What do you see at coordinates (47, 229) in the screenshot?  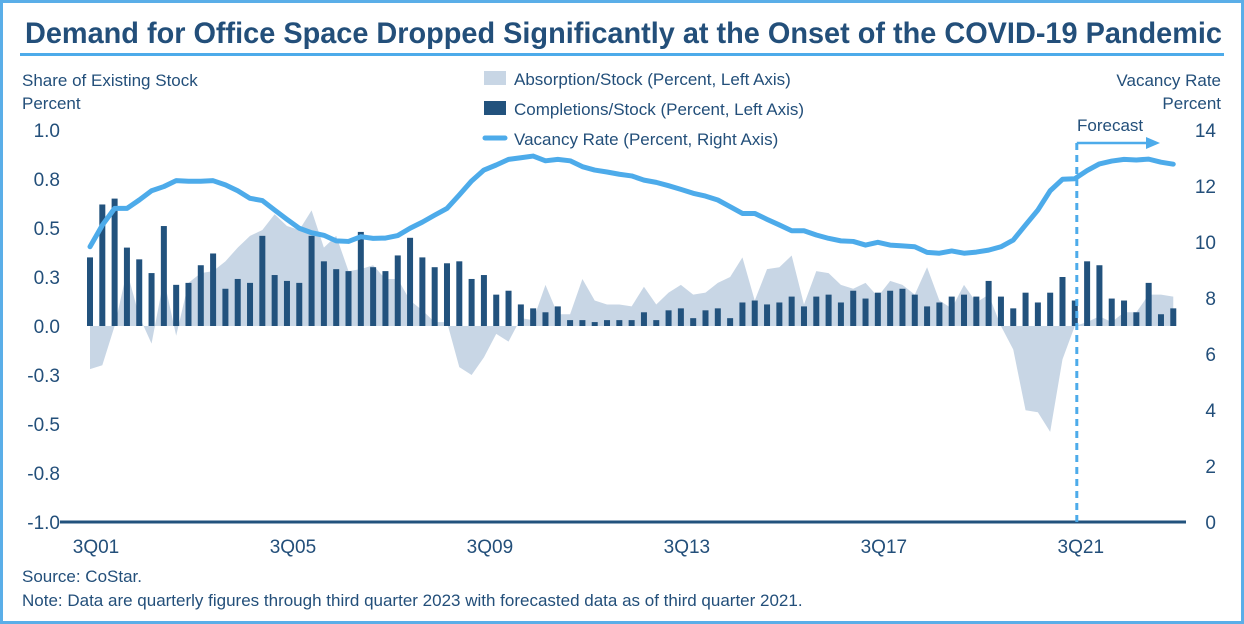 I see `left-tick-label: 0.5` at bounding box center [47, 229].